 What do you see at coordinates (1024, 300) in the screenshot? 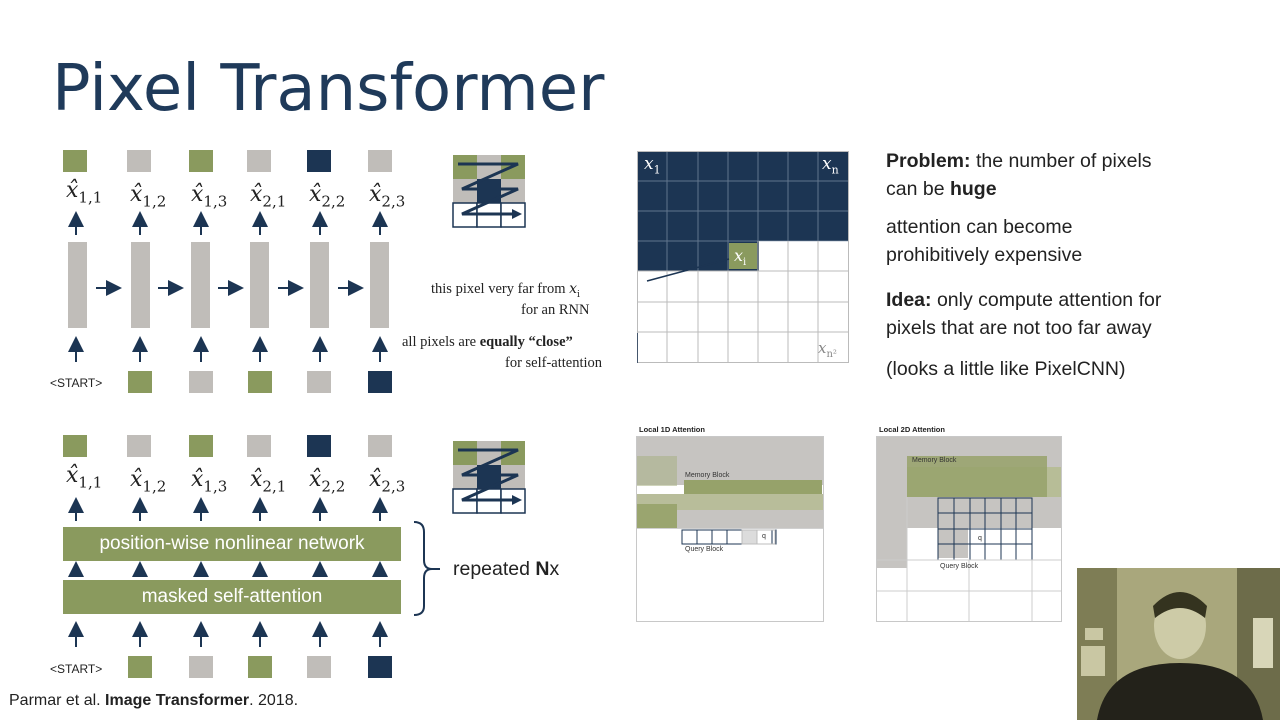
I see `idea-text: Idea: only compute attention for` at bounding box center [1024, 300].